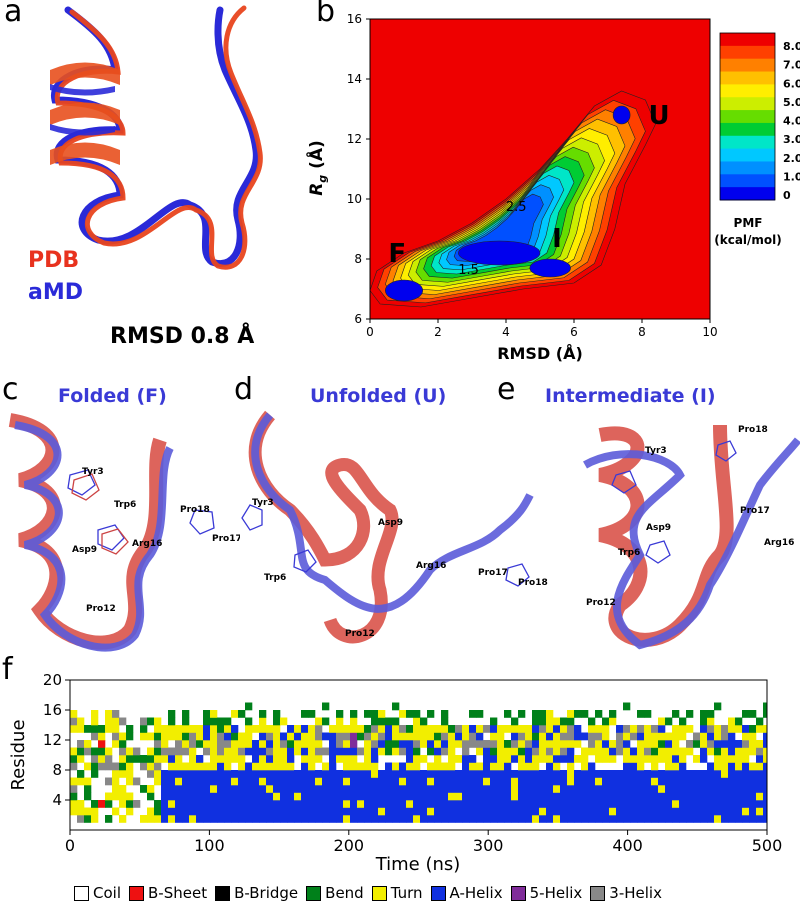  What do you see at coordinates (70, 845) in the screenshot?
I see `dssp-x-tick-label: 0` at bounding box center [70, 845].